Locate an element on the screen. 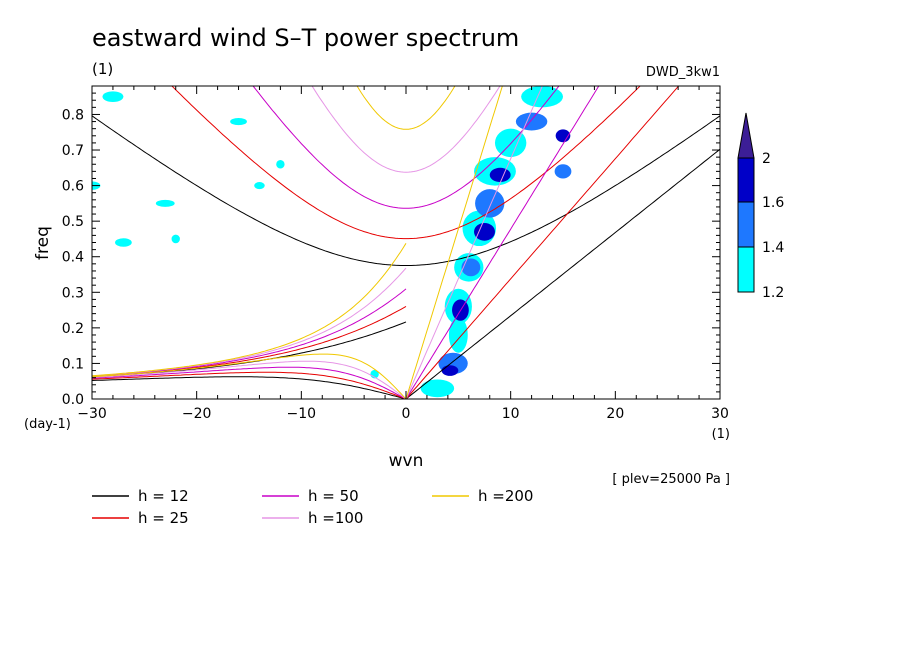 This screenshot has height=654, width=904. dataset-label: DWD_3kw1 is located at coordinates (683, 72).